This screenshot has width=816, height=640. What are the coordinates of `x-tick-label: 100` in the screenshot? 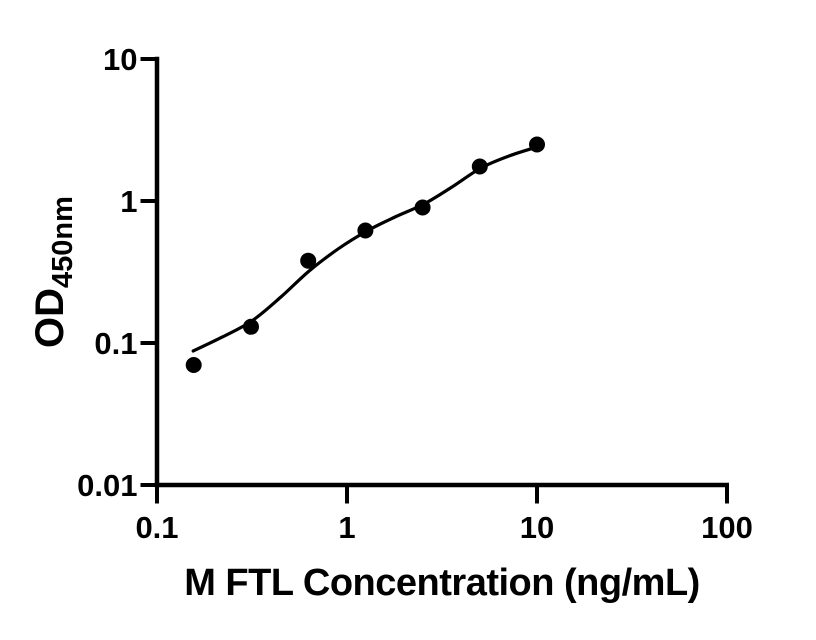 It's located at (727, 527).